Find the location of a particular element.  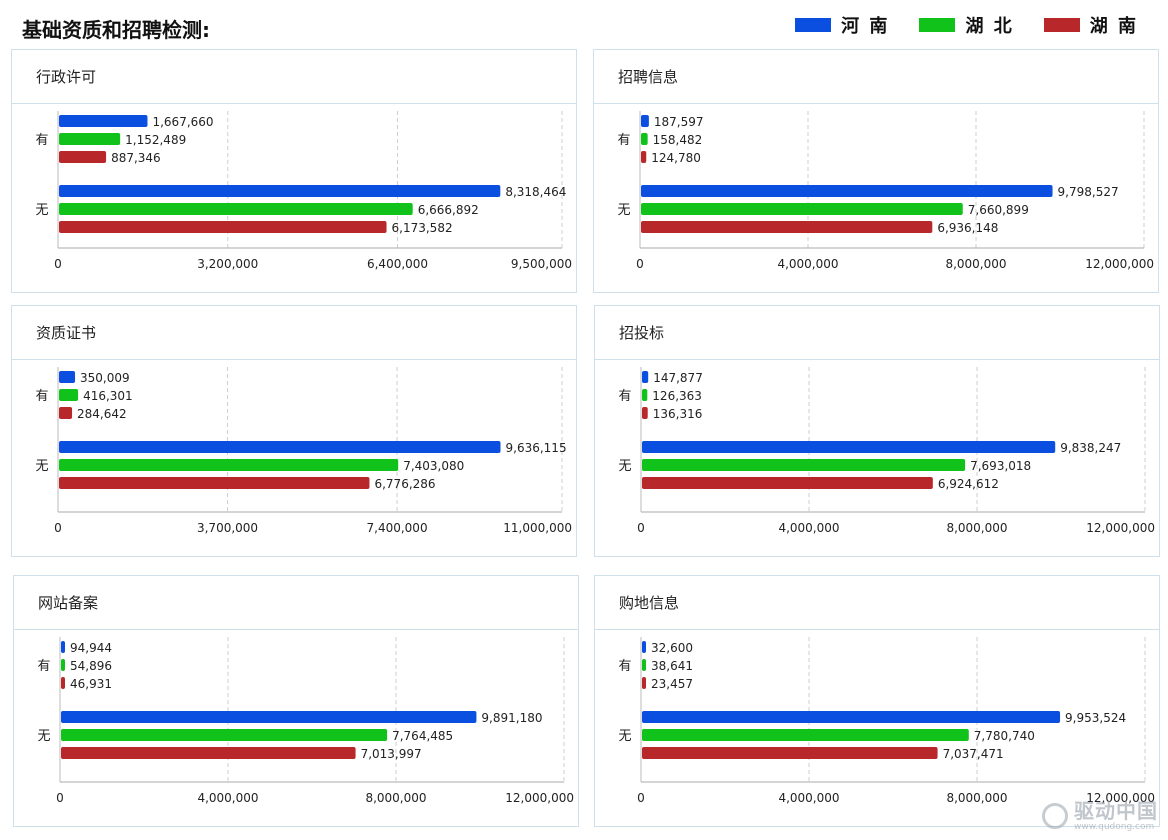

value-label: 9,636,115 is located at coordinates (536, 448).